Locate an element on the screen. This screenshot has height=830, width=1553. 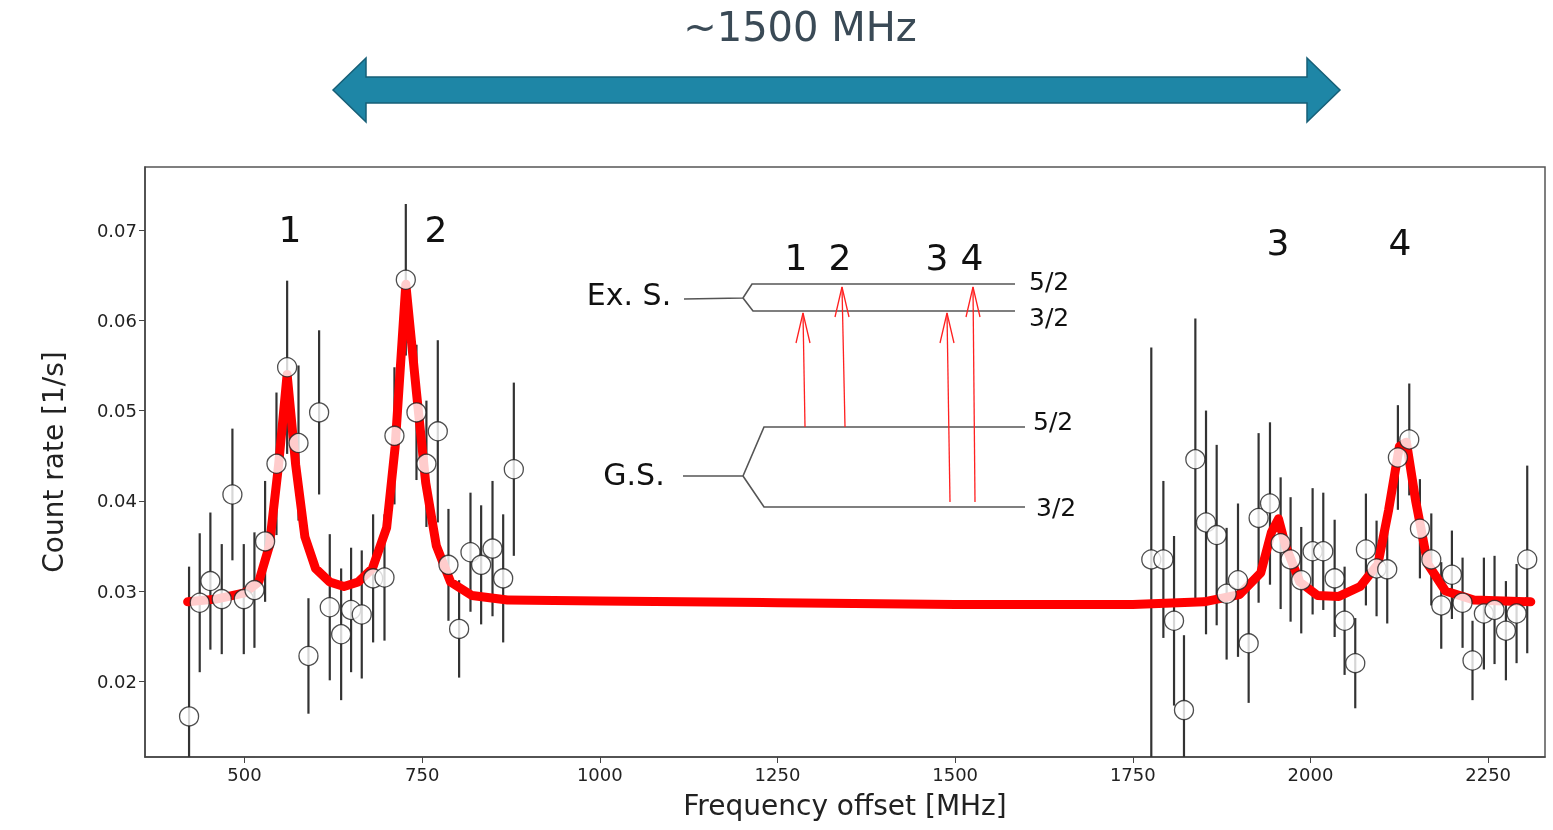
x-tick-label: 750 is located at coordinates (422, 774).